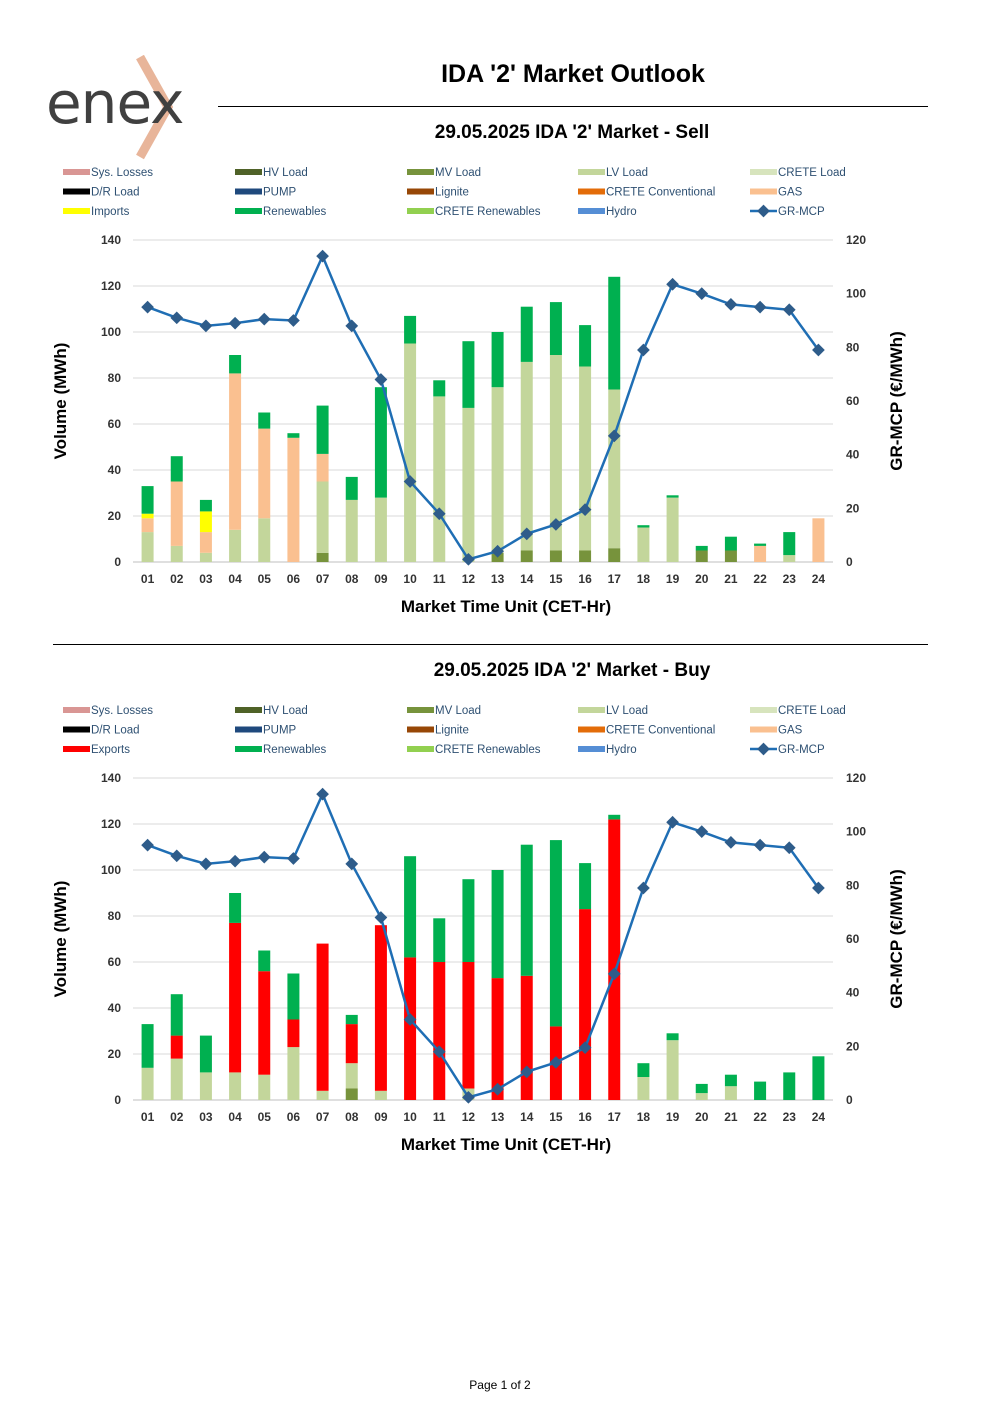 The height and width of the screenshot is (1415, 1000). I want to click on legend-label: Imports, so click(110, 212).